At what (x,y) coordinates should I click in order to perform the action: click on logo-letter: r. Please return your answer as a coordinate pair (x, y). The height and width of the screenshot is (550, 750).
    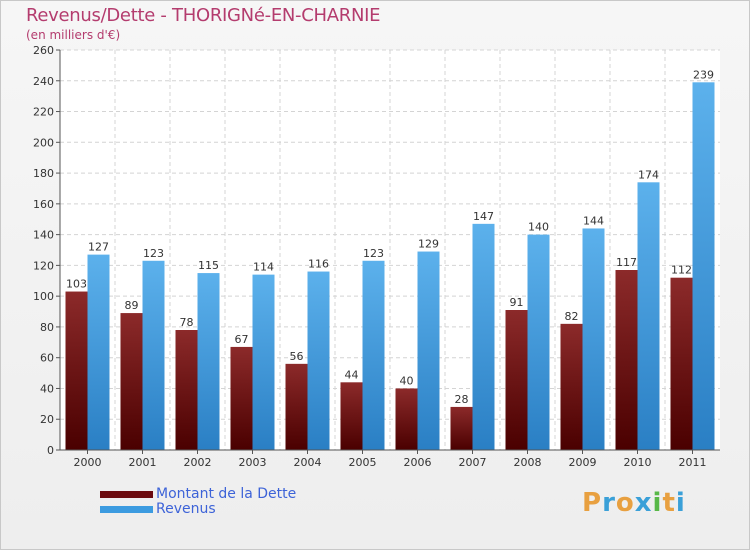
    Looking at the image, I should click on (609, 503).